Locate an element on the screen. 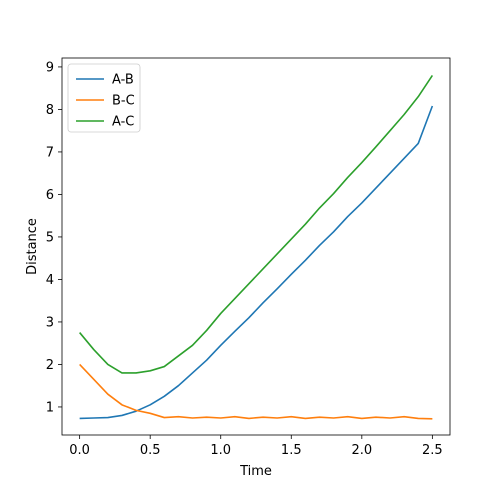  y-tick-label: 3 is located at coordinates (50, 322).